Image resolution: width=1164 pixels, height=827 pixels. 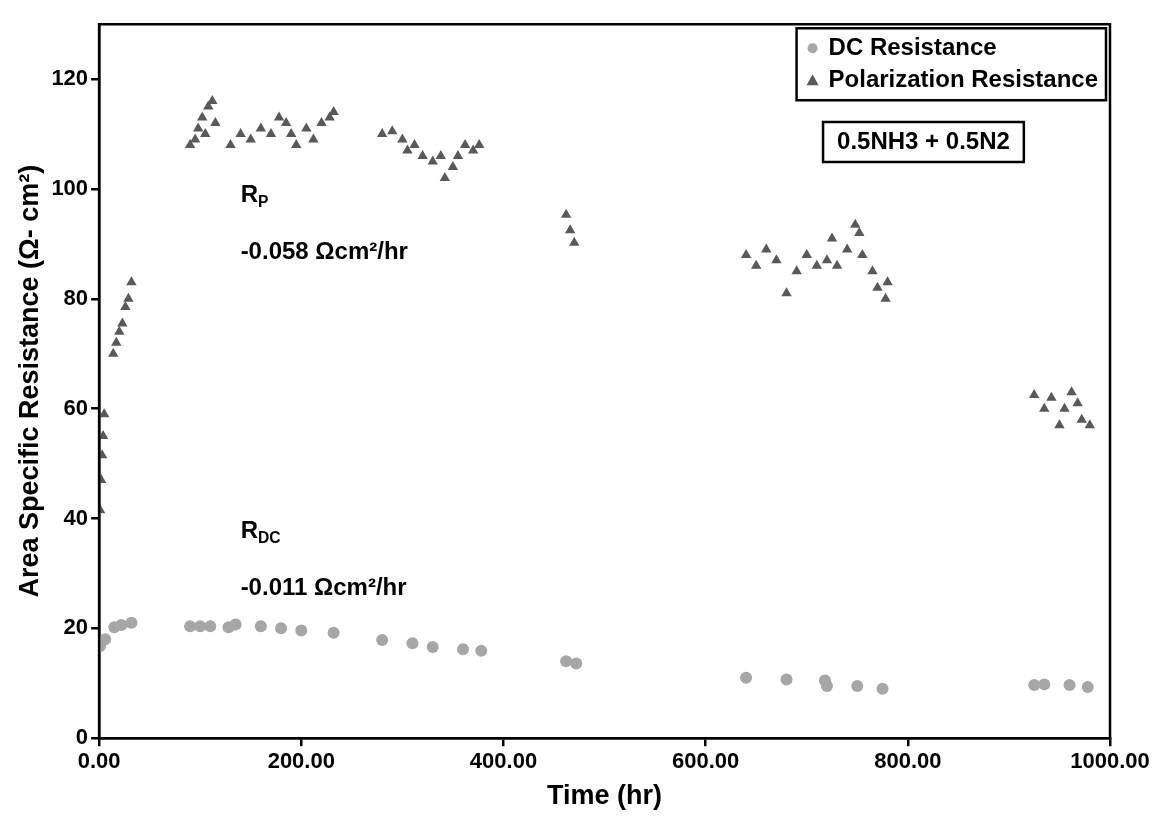 What do you see at coordinates (76, 407) in the screenshot?
I see `y-tick-label: 60` at bounding box center [76, 407].